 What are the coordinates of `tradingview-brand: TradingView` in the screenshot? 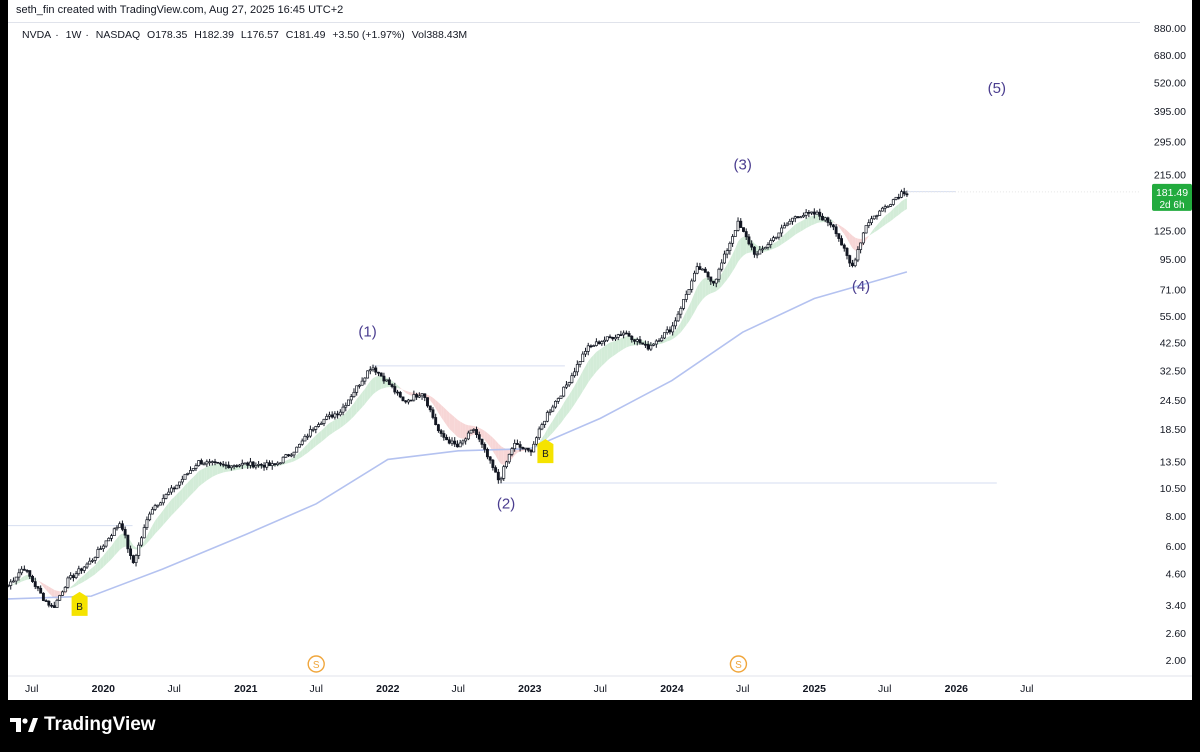 It's located at (83, 725).